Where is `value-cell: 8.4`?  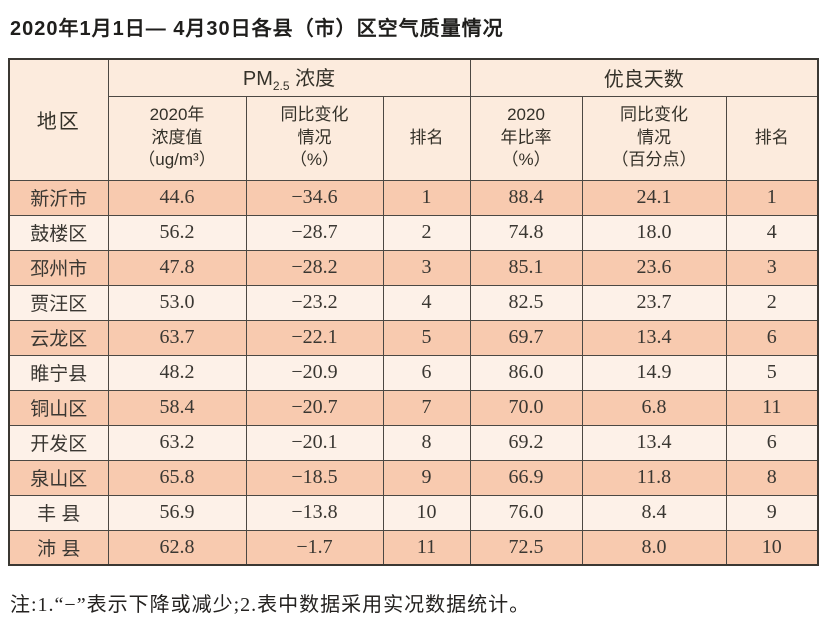
value-cell: 8.4 is located at coordinates (654, 512).